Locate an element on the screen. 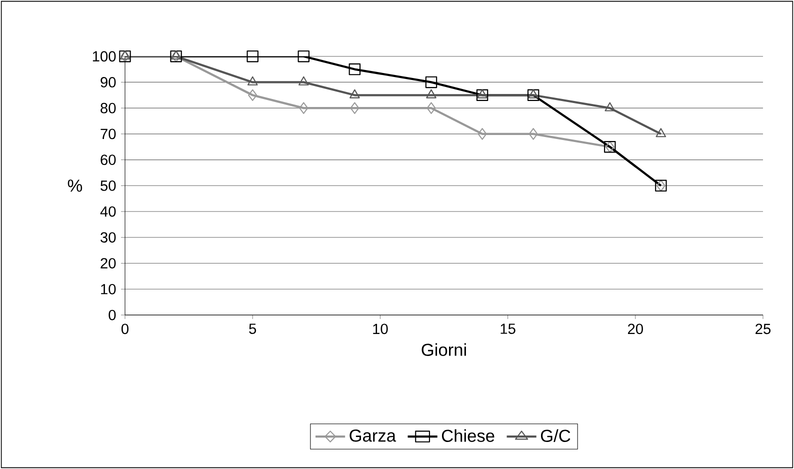 The image size is (794, 469). y-tick-label: 0 is located at coordinates (112, 315).